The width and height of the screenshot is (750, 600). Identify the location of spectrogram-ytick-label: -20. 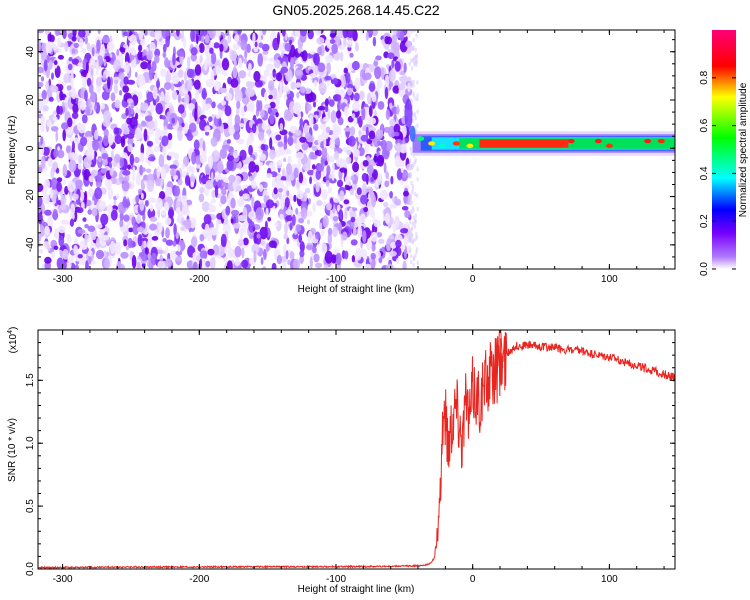
(30, 196).